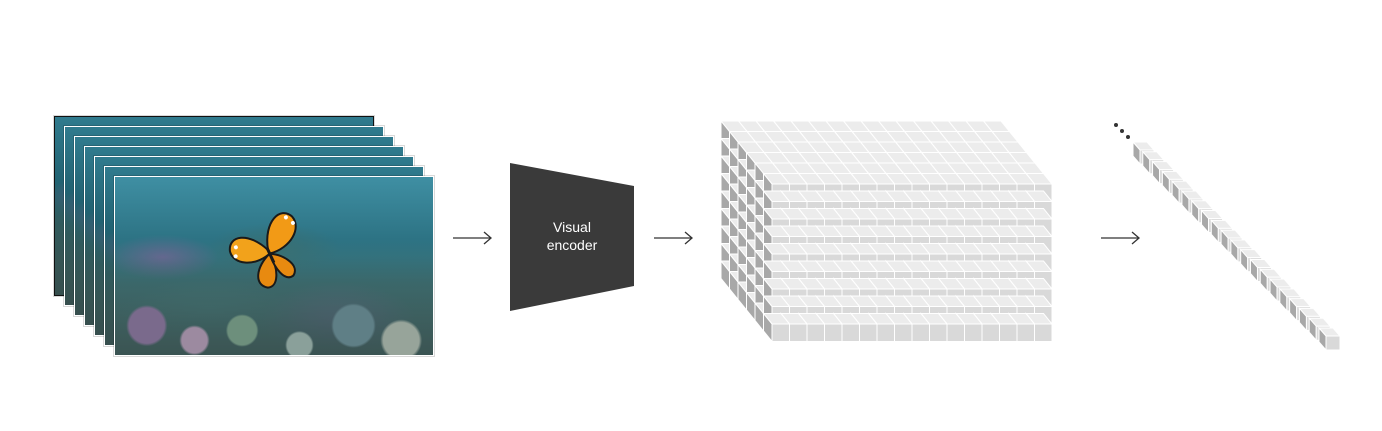 The height and width of the screenshot is (431, 1382). Describe the element at coordinates (1122, 131) in the screenshot. I see `ellipsis-dots-icon` at that location.